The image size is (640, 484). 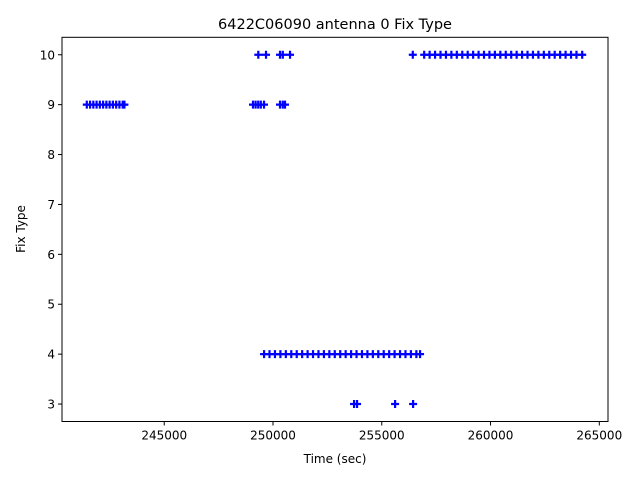 What do you see at coordinates (273, 436) in the screenshot?
I see `x-tick-label: 250000` at bounding box center [273, 436].